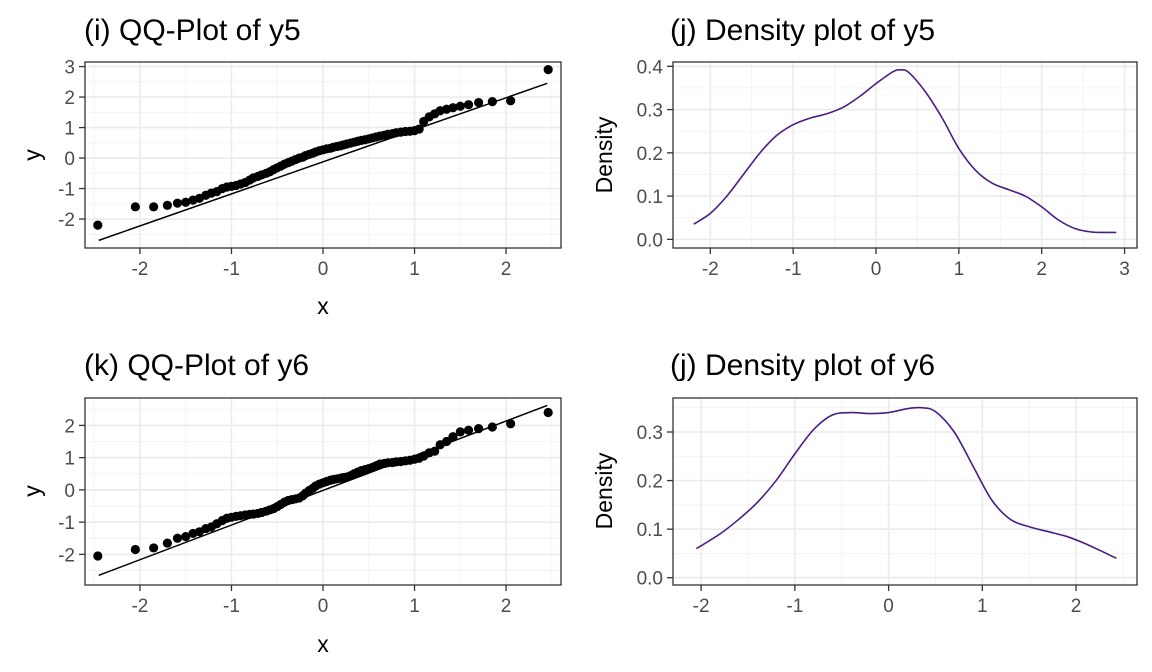 The height and width of the screenshot is (672, 1152). What do you see at coordinates (802, 30) in the screenshot?
I see `panel-title: (j) Density plot of y5` at bounding box center [802, 30].